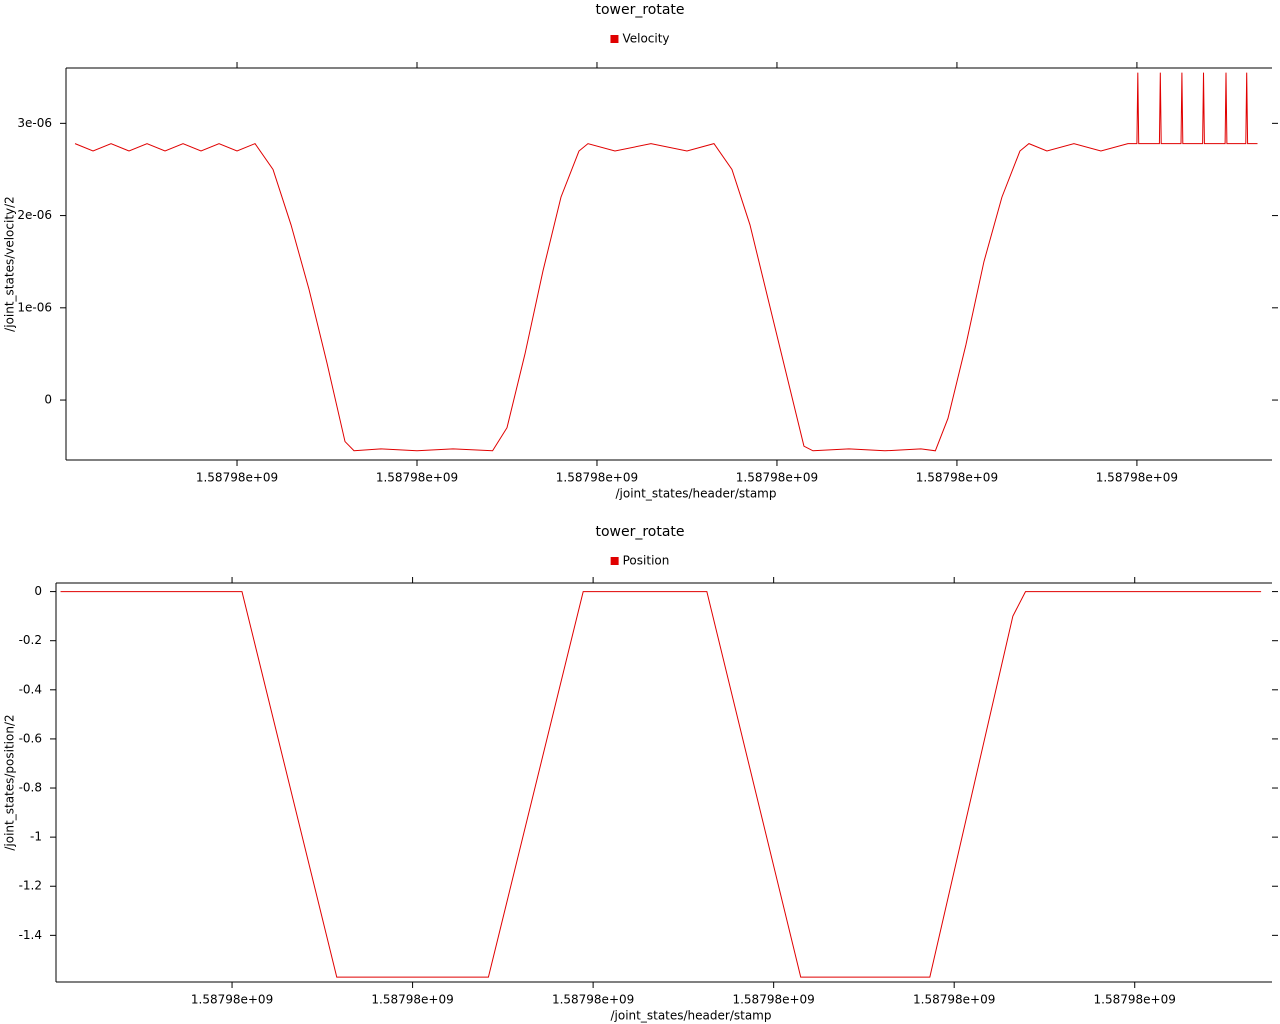  I want to click on y-tick-label: -0.4, so click(30, 689).